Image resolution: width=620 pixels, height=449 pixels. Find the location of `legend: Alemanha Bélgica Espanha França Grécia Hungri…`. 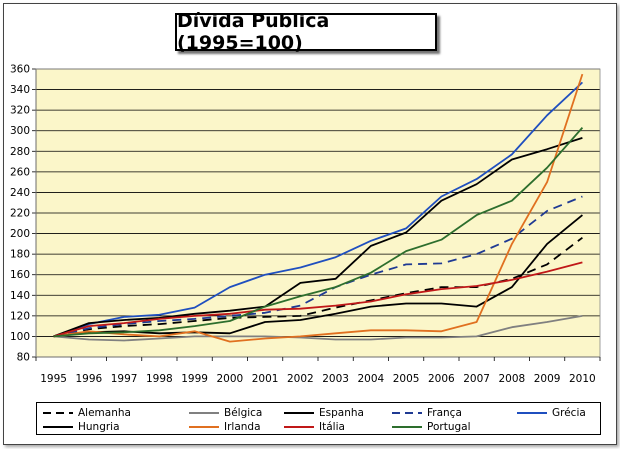

legend: Alemanha Bélgica Espanha França Grécia Hungri… is located at coordinates (318, 418).